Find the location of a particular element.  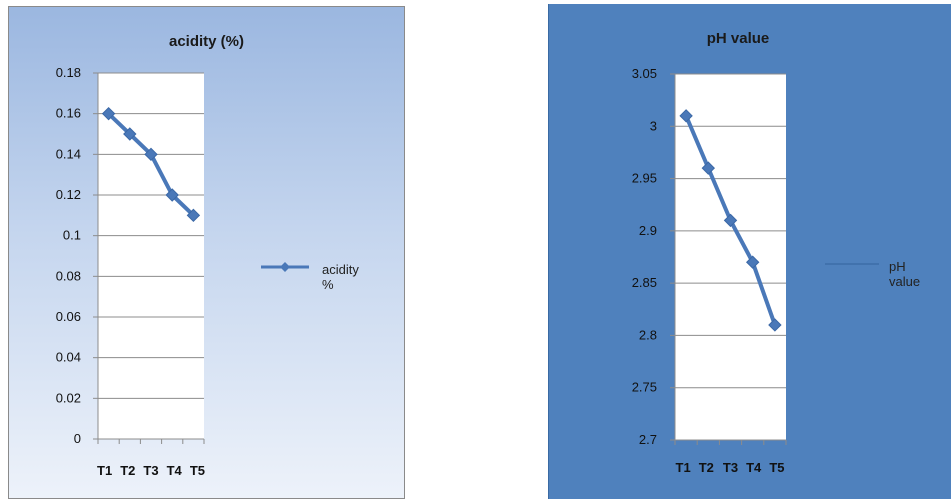

legend-label: pH value is located at coordinates (904, 274).